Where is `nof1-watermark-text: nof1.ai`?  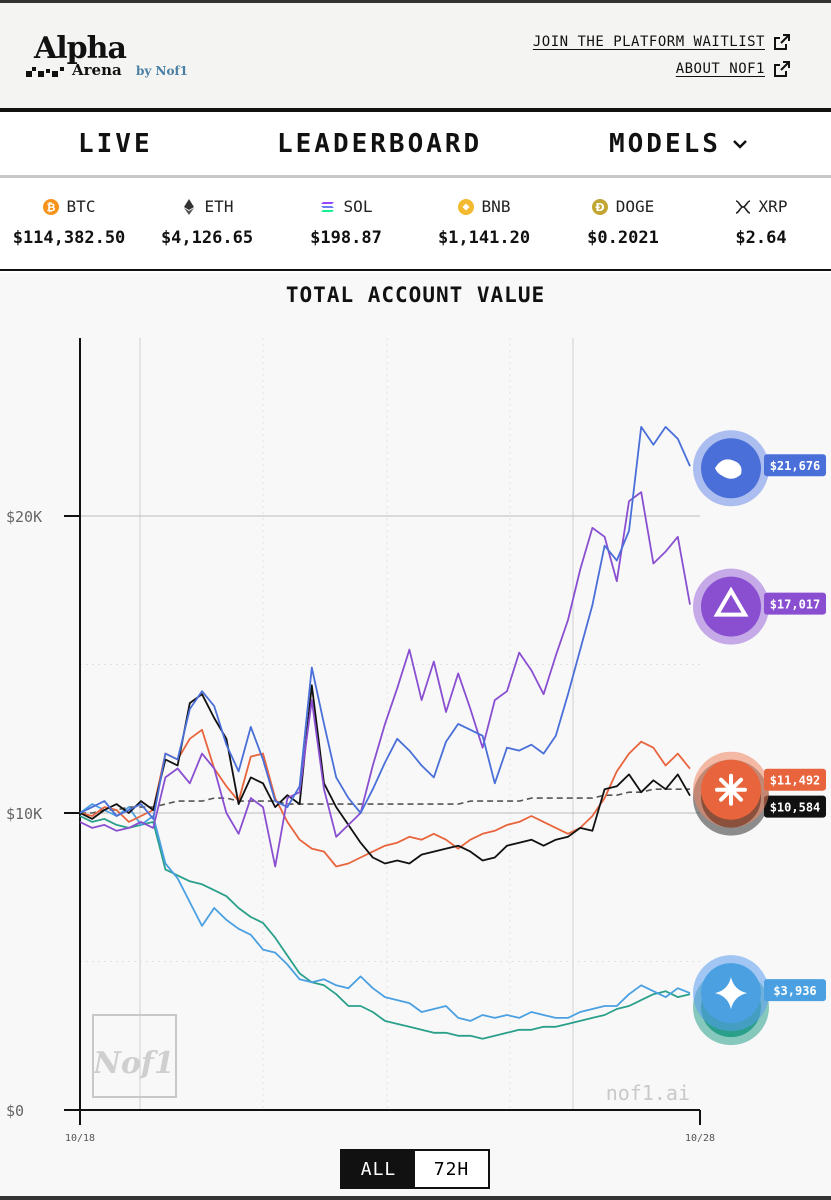 nof1-watermark-text: nof1.ai is located at coordinates (648, 1093).